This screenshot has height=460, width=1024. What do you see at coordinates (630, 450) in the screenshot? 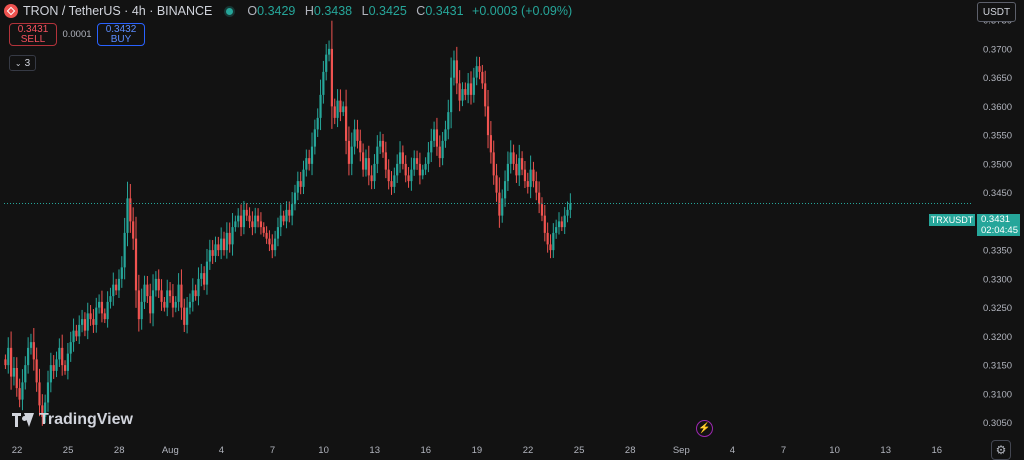
I see `x-tick-label: 28` at bounding box center [630, 450].